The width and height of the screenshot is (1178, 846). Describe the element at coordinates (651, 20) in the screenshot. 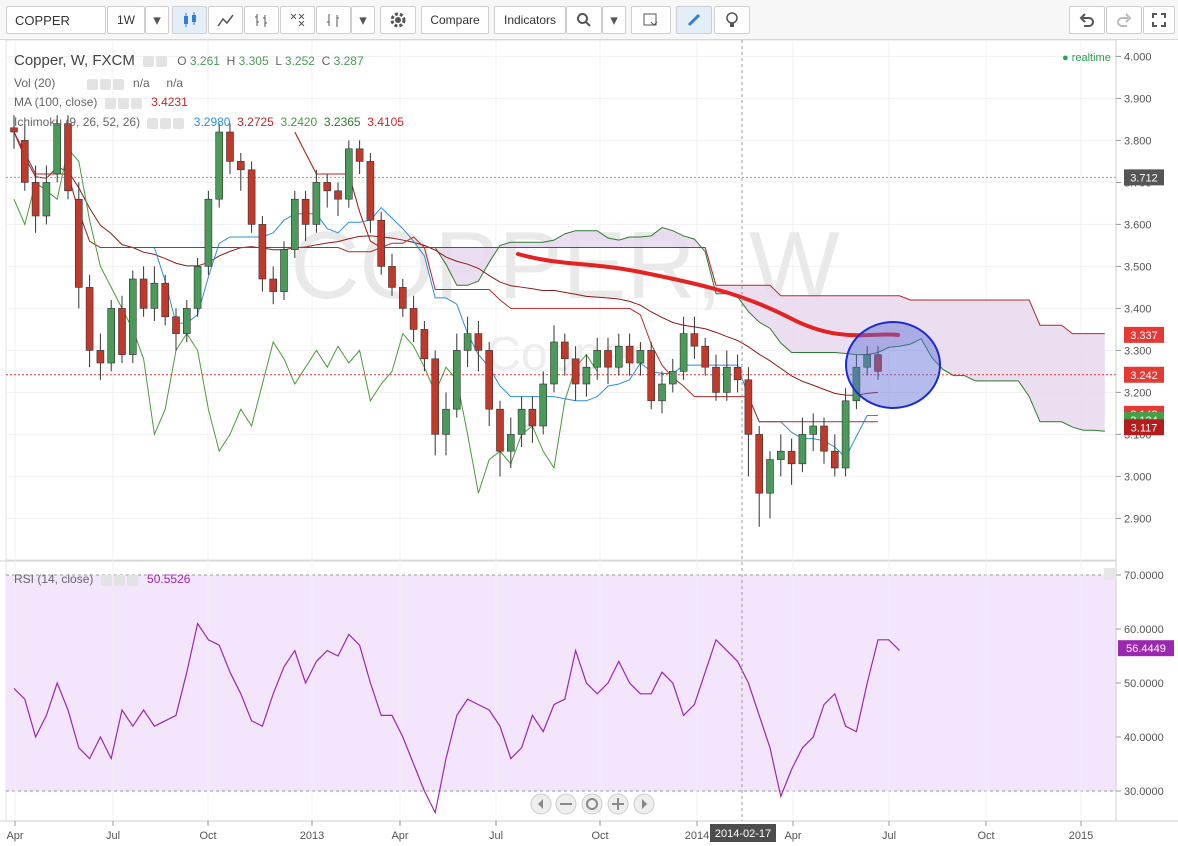

I see `snapshot-button` at that location.